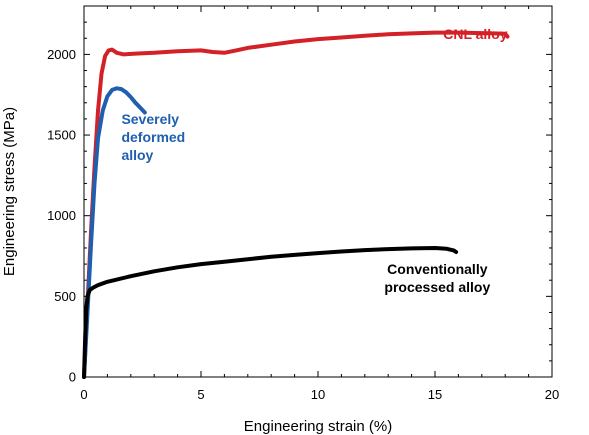 The image size is (589, 435). Describe the element at coordinates (9, 191) in the screenshot. I see `y-axis-title: Engineering stress (MPa)` at that location.